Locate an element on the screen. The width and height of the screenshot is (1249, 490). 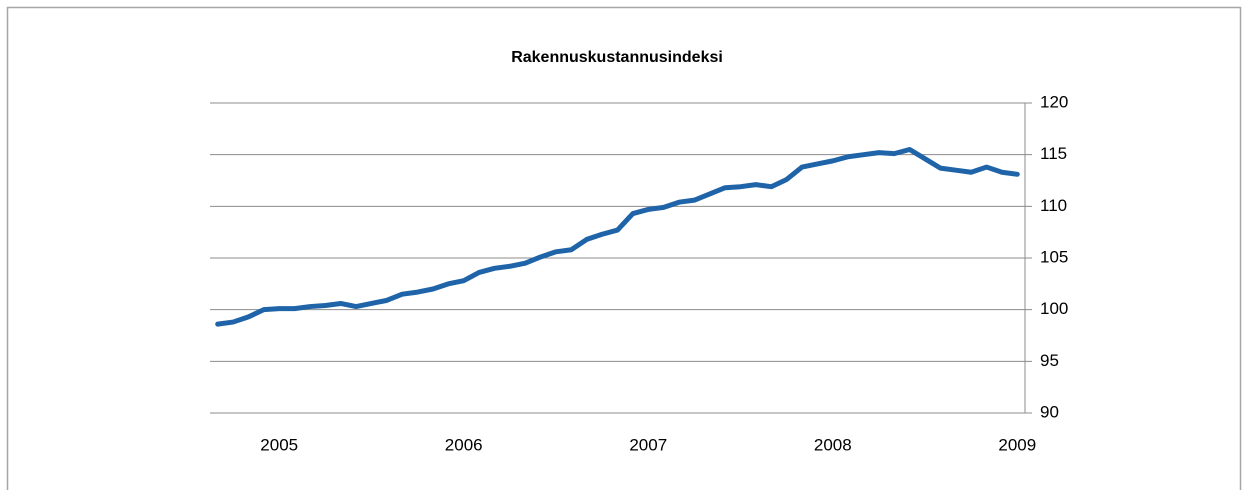
y-tick-label: 105 is located at coordinates (1054, 256).